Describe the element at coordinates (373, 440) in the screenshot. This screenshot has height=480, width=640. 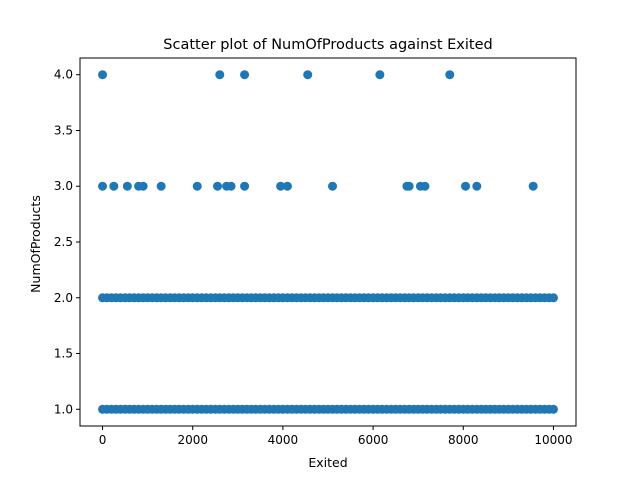
I see `x-tick-label: 6000` at that location.